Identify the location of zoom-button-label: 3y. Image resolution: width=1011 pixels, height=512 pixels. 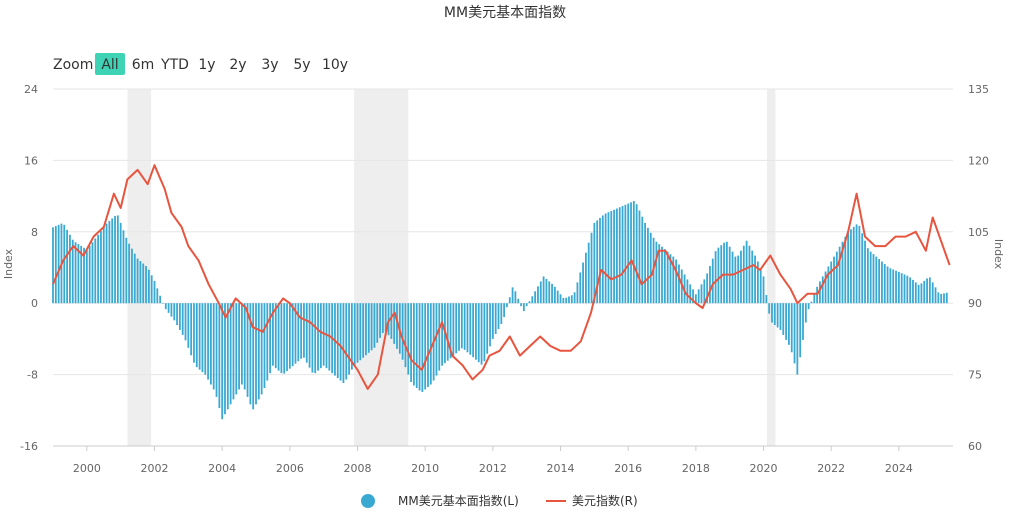
(269, 65).